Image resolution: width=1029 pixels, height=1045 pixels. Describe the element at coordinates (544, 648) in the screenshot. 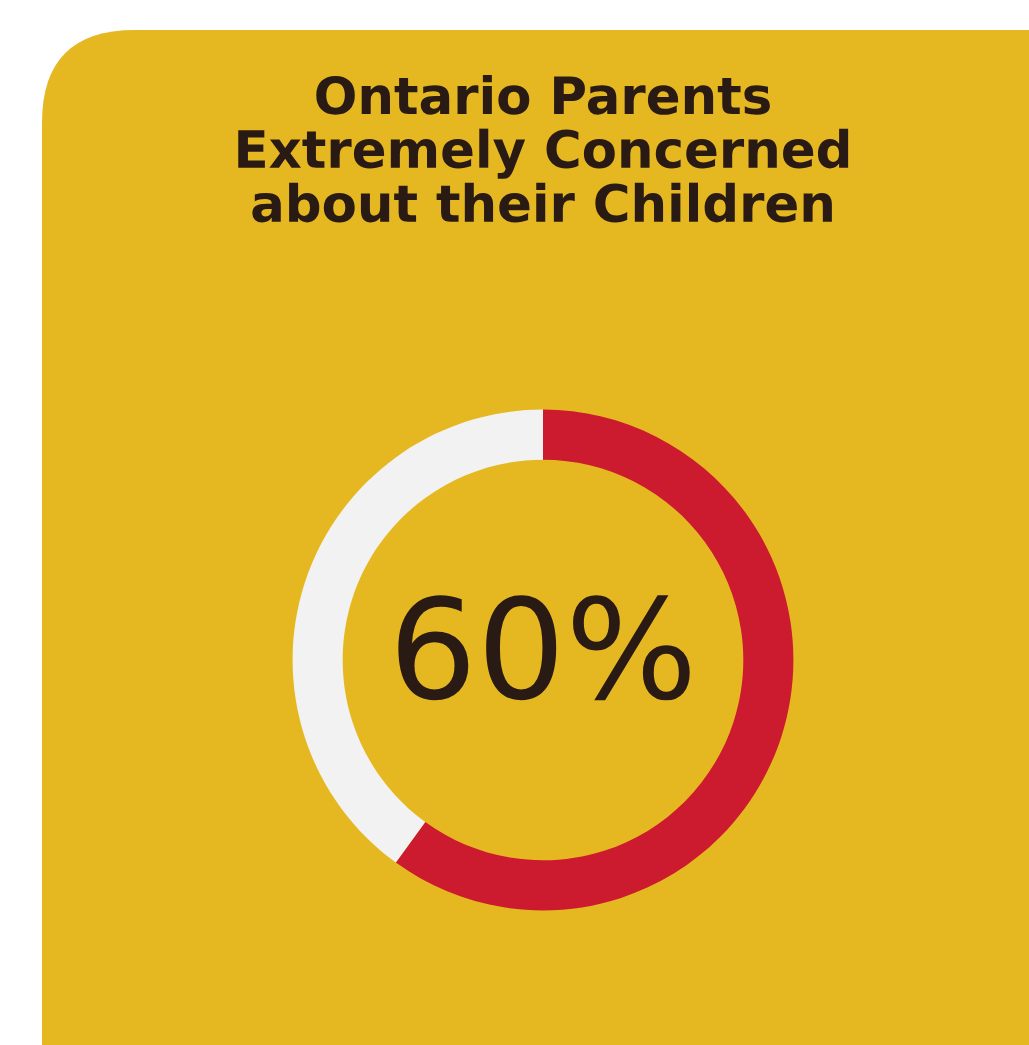

I see `text: 60%` at that location.